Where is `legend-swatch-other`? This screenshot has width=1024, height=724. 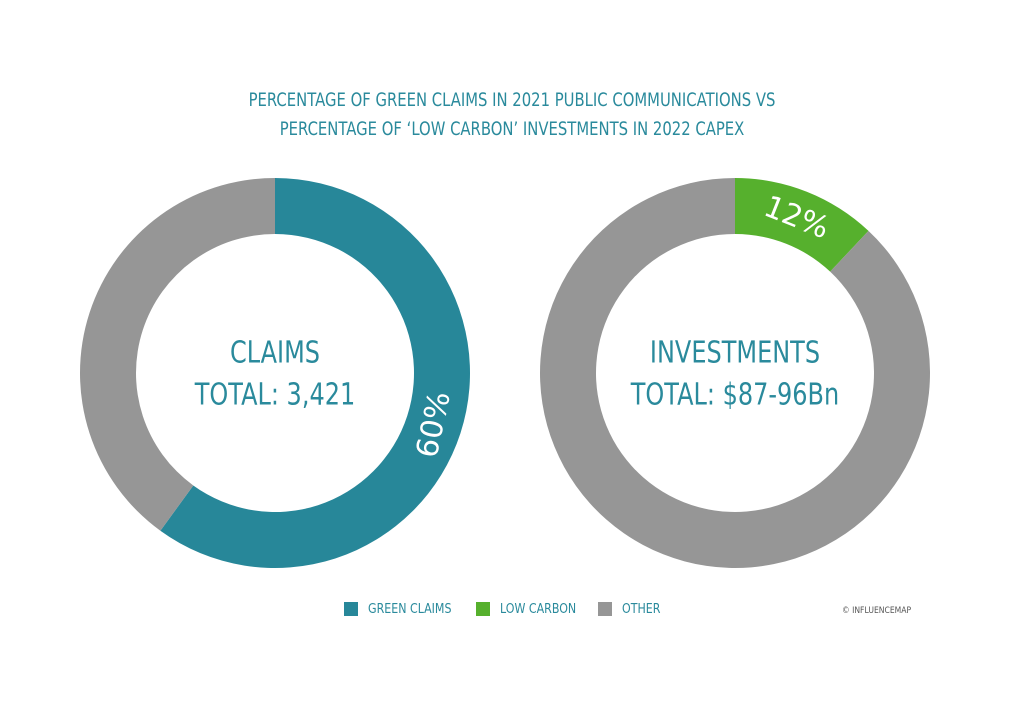
legend-swatch-other is located at coordinates (605, 609).